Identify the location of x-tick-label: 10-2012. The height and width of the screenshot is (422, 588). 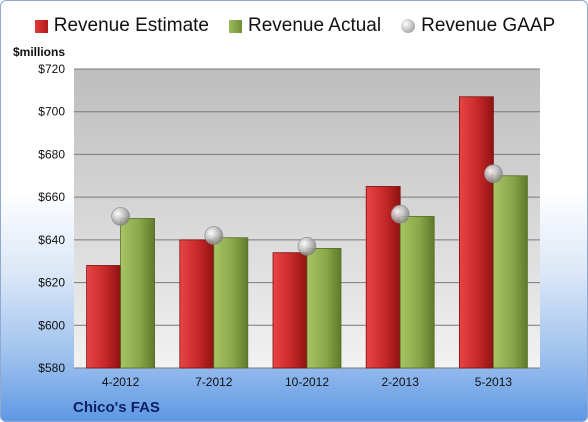
(307, 382).